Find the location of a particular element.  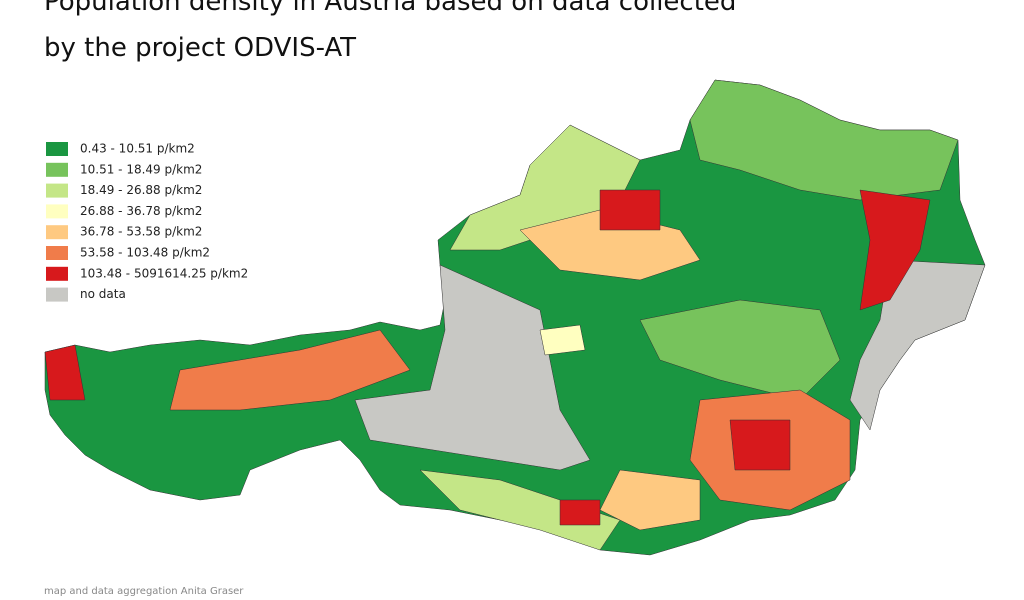

title-line: by the project ODVIS-AT is located at coordinates (200, 48).